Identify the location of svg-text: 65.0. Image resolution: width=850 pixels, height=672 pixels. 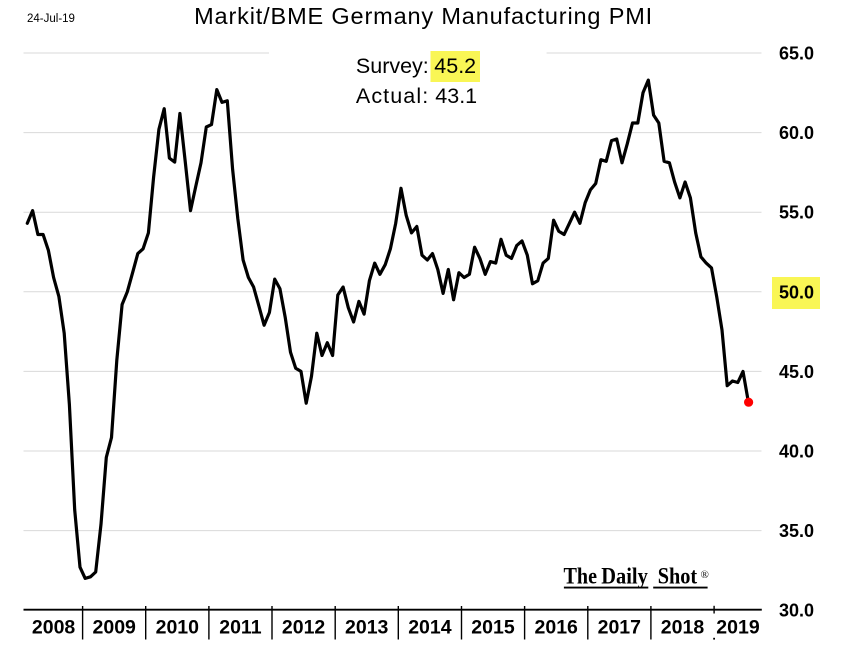
(796, 54).